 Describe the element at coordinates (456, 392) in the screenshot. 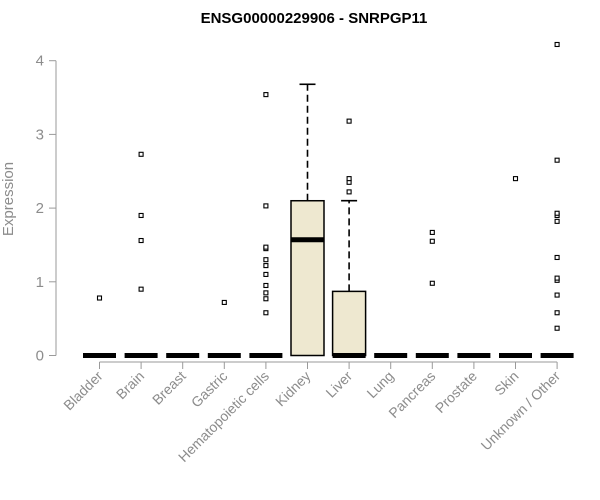

I see `x-tick-label: Prostate` at that location.